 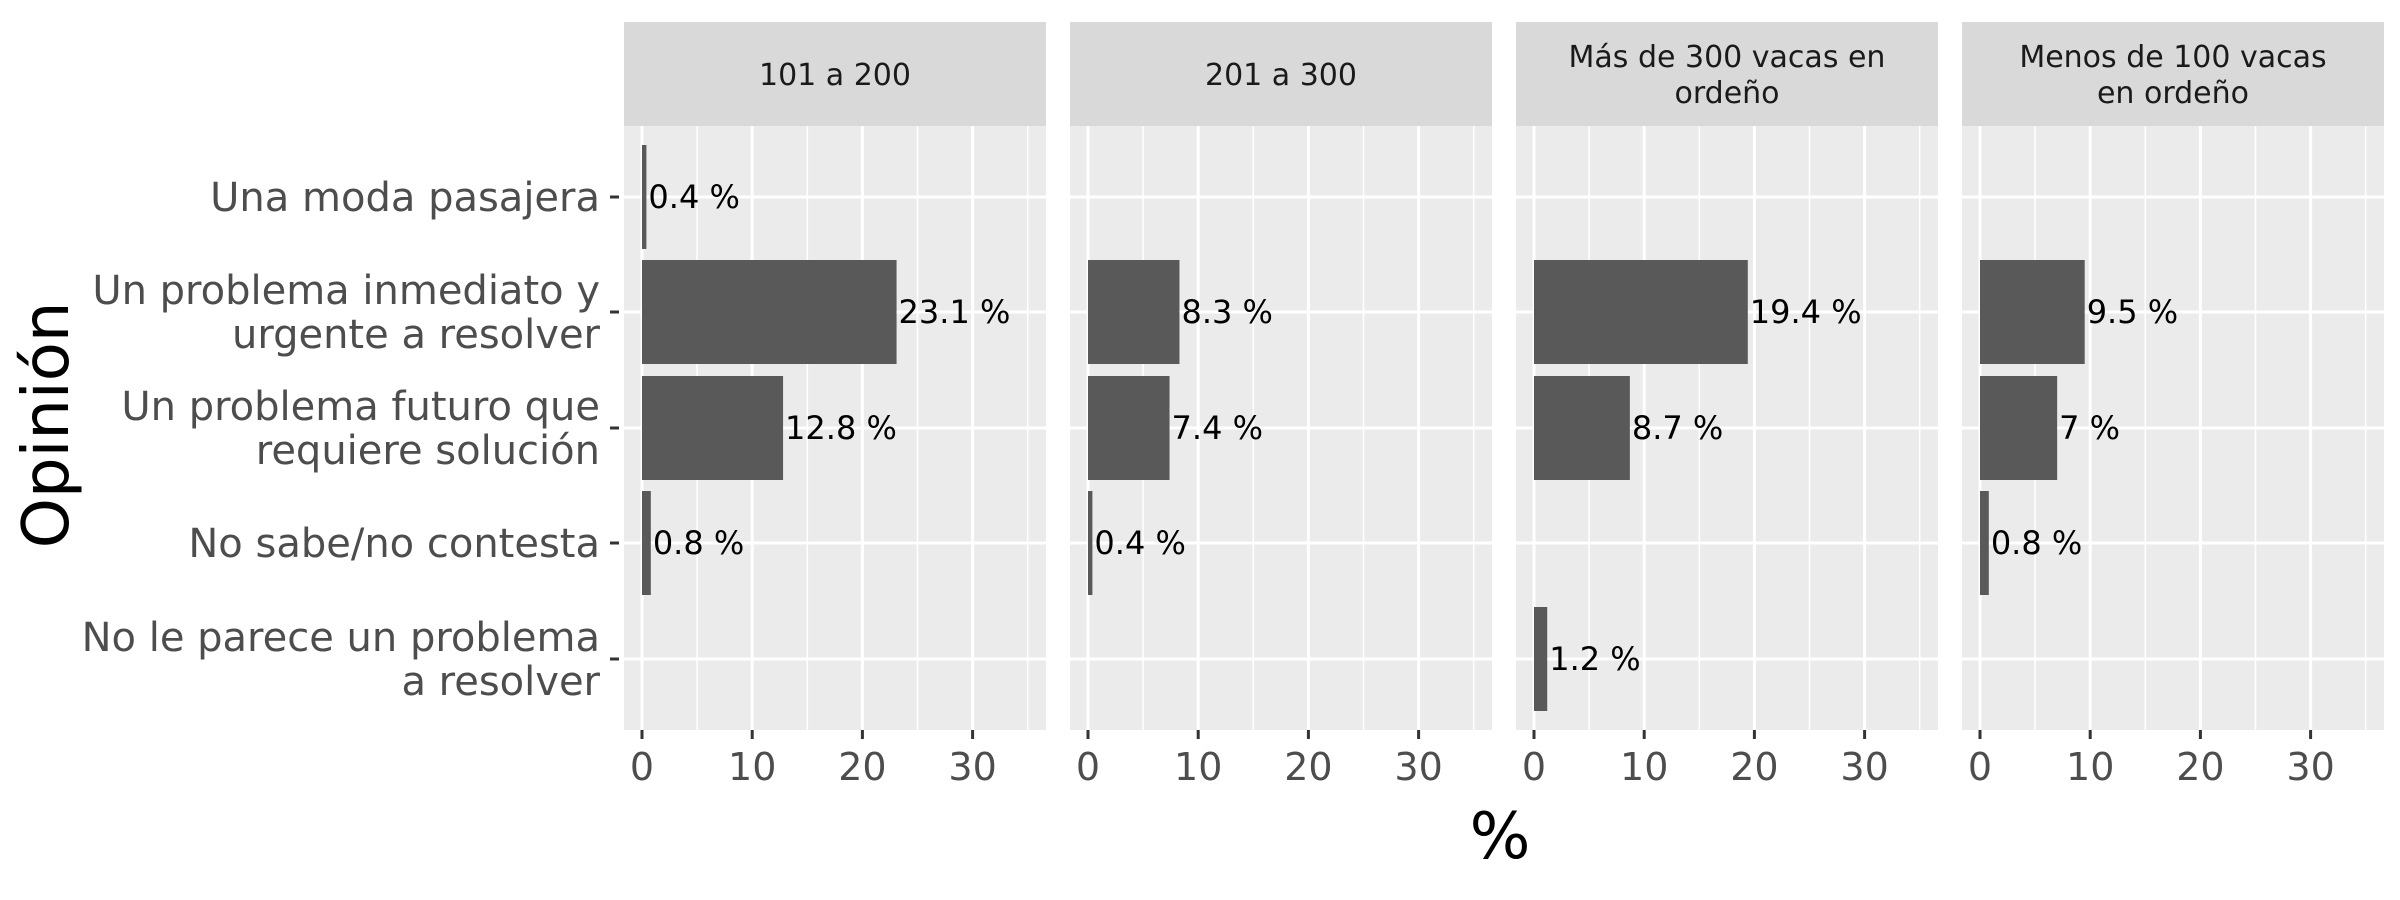 What do you see at coordinates (1500, 837) in the screenshot?
I see `x-axis-title: %` at bounding box center [1500, 837].